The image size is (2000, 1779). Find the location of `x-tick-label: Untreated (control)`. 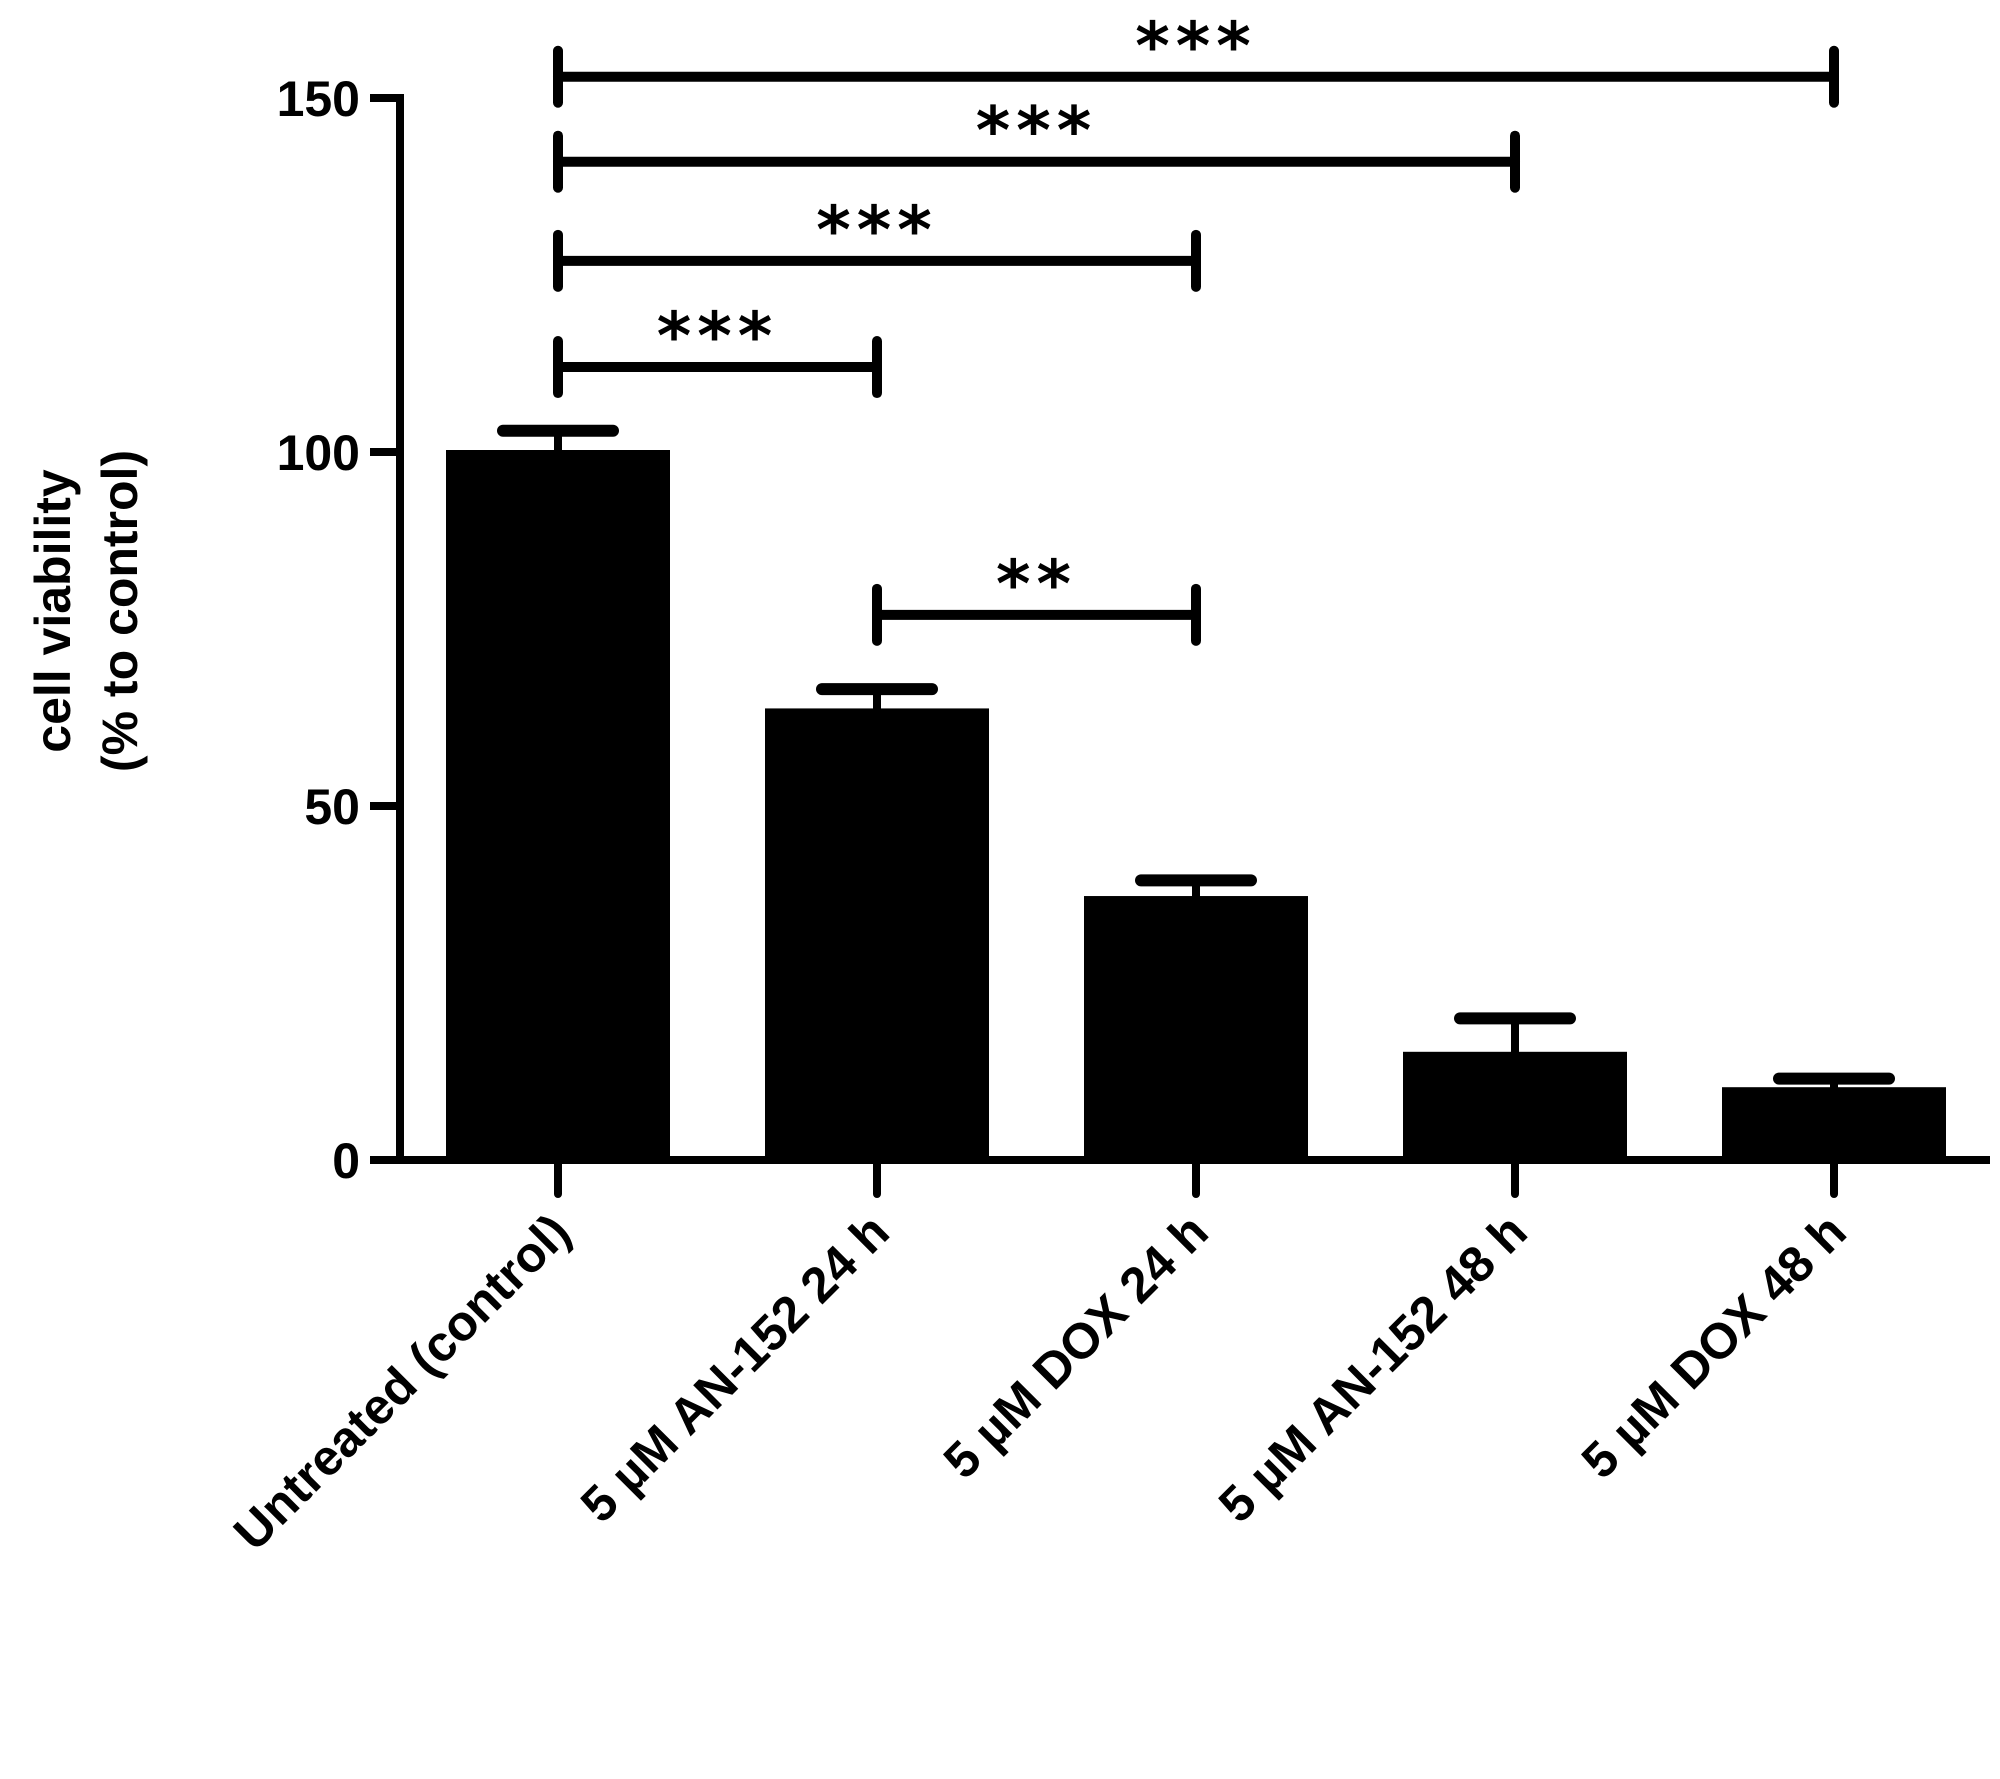

x-tick-label: Untreated (control) is located at coordinates (402, 1382).